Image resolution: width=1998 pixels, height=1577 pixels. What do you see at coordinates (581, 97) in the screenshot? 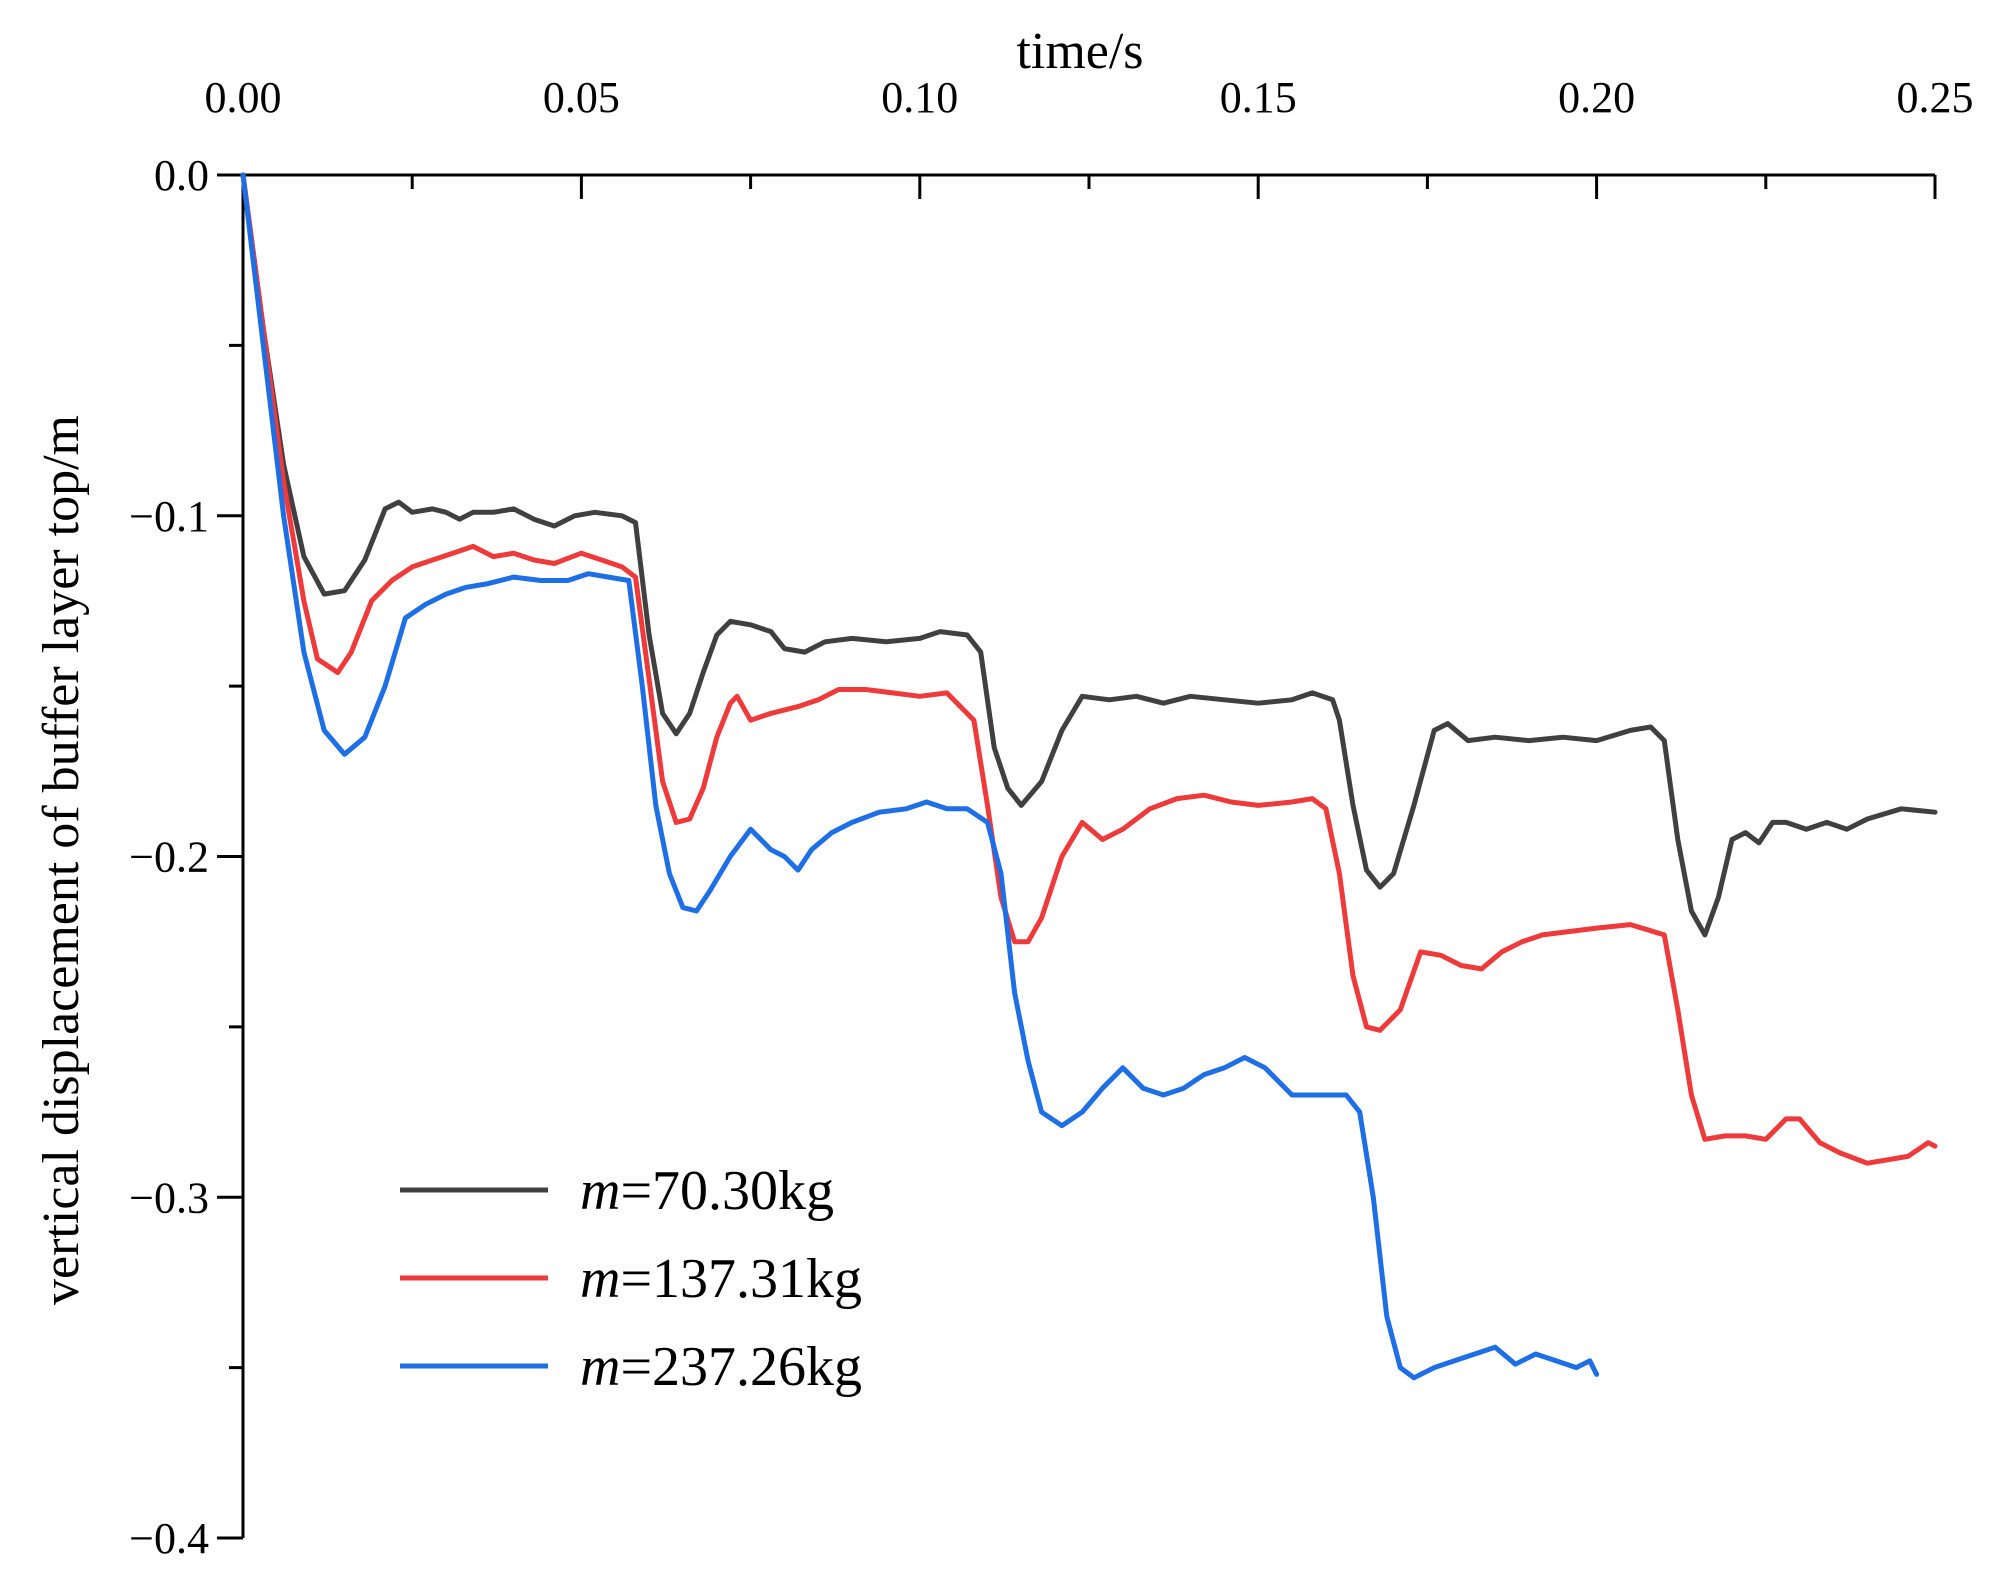
I see `x-tick-label: 0.05` at bounding box center [581, 97].